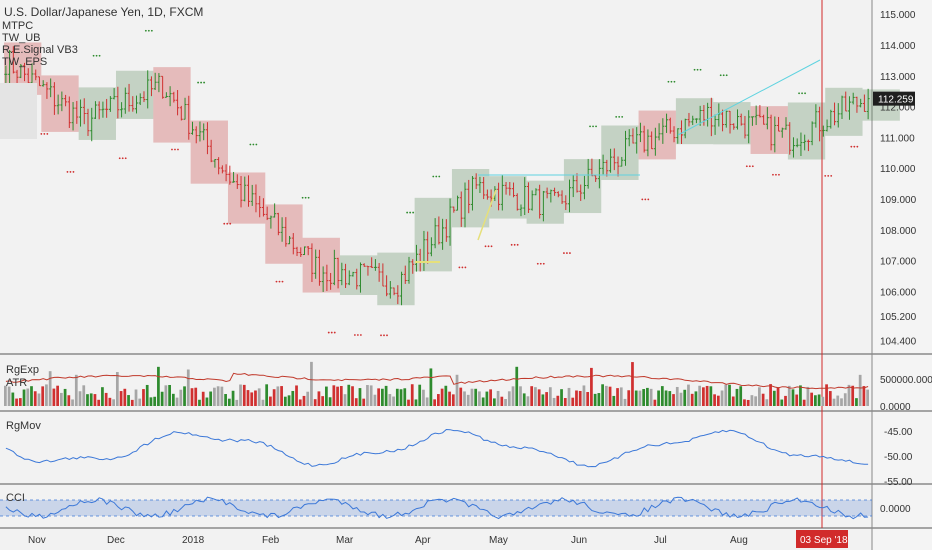 This screenshot has width=932, height=550. What do you see at coordinates (18, 26) in the screenshot?
I see `indicator-mtpc: MTPC` at bounding box center [18, 26].